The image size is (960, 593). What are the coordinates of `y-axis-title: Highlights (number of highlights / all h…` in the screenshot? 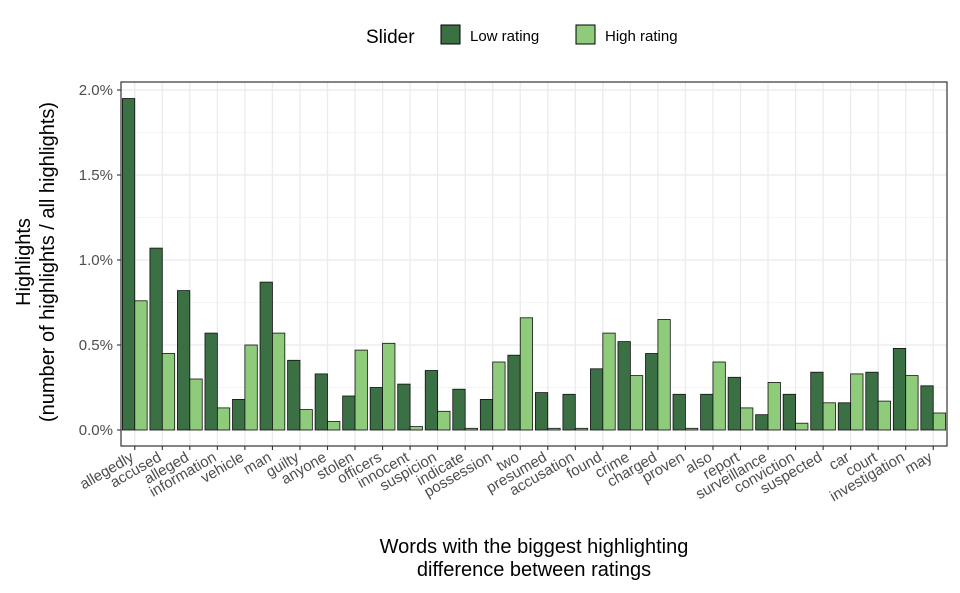 It's located at (36, 262).